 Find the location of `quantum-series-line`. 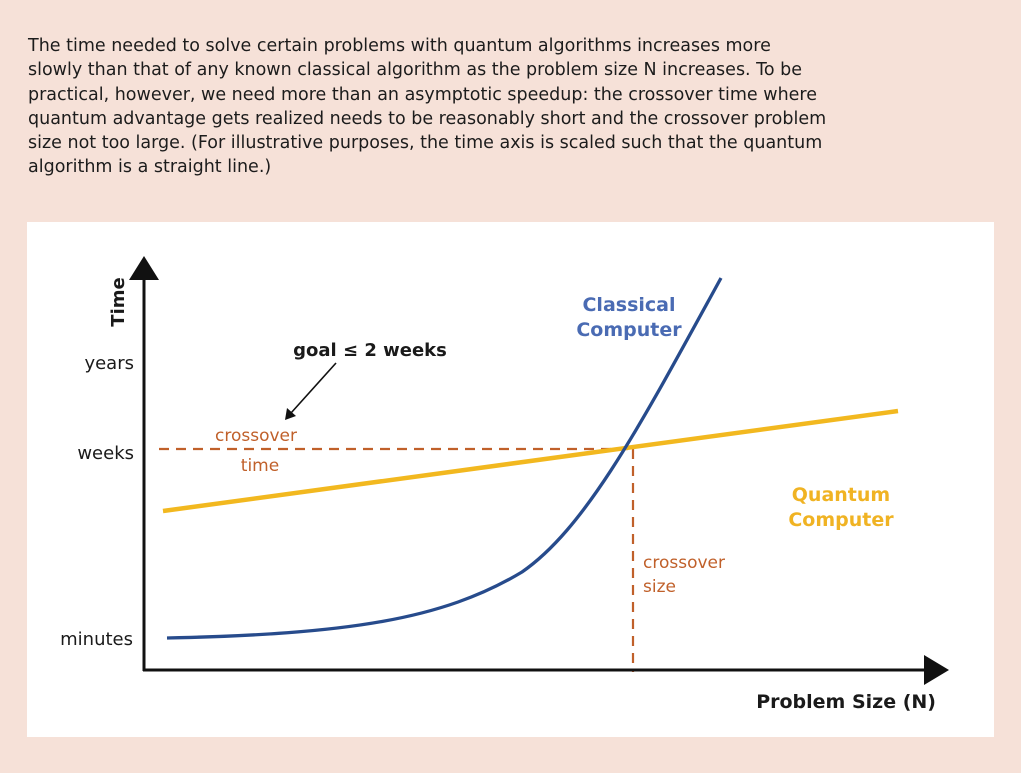

quantum-series-line is located at coordinates (530, 461).